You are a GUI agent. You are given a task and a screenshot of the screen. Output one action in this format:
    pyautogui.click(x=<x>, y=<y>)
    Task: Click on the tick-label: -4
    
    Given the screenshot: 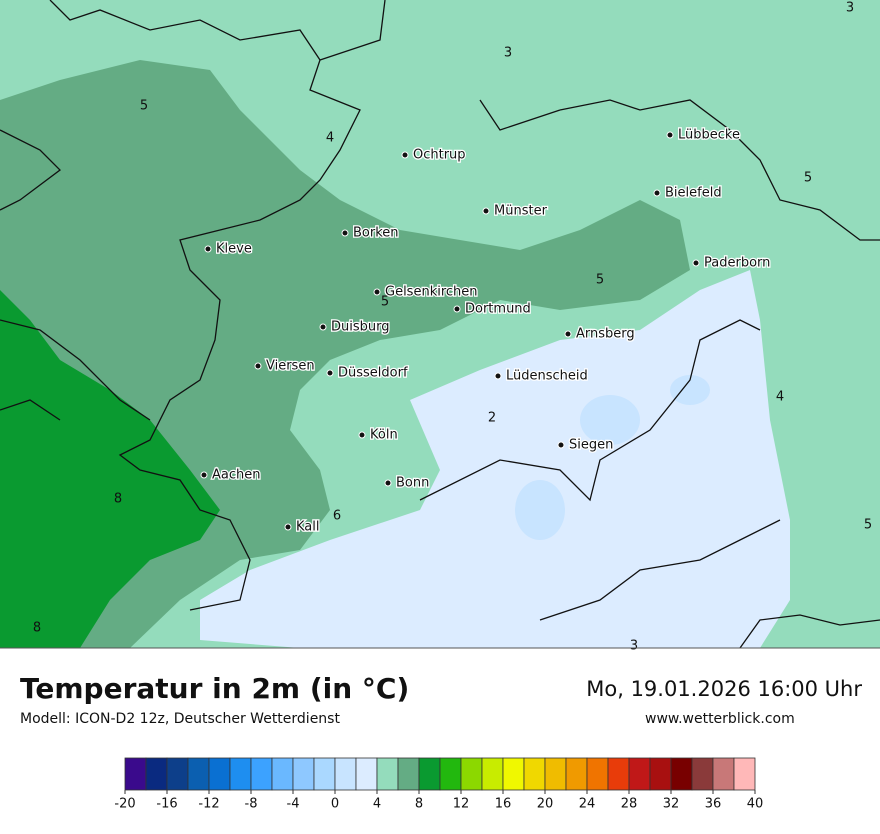 What is the action you would take?
    pyautogui.click(x=293, y=804)
    